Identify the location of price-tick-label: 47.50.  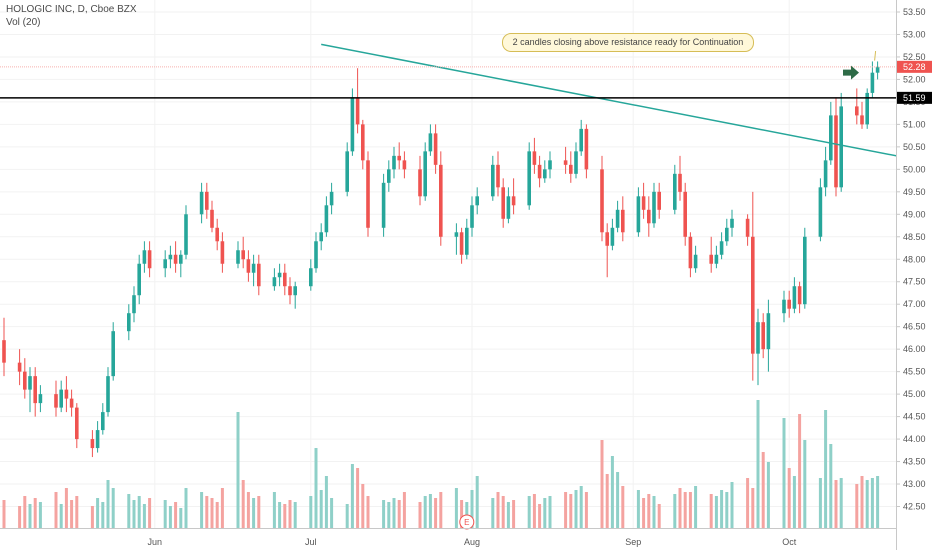
(914, 282).